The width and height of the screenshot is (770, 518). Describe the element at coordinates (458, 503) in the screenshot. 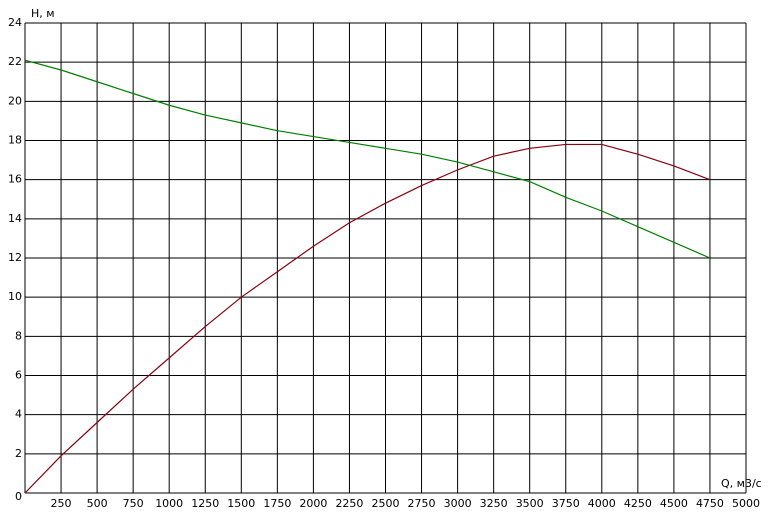

I see `x-tick-label: 3000` at that location.